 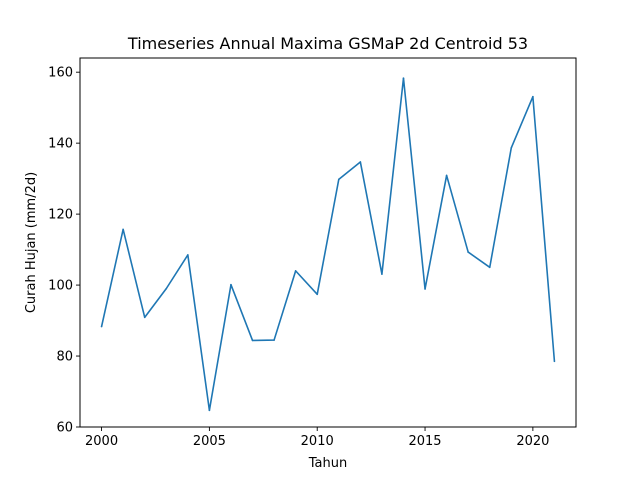 I want to click on y-axis-label: Curah Hujan (mm/2d), so click(x=31, y=242).